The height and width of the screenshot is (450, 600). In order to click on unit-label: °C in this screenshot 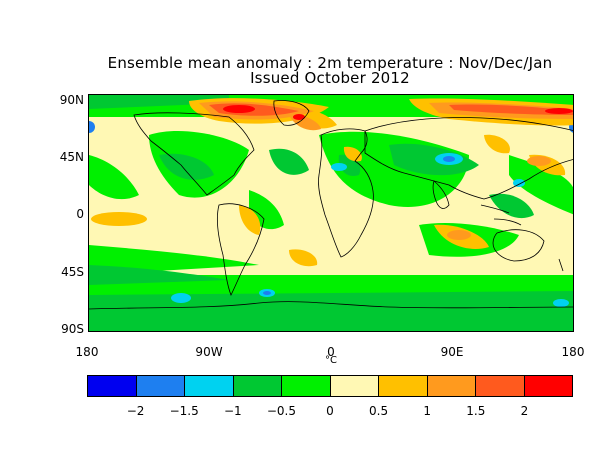, I will do `click(331, 360)`.